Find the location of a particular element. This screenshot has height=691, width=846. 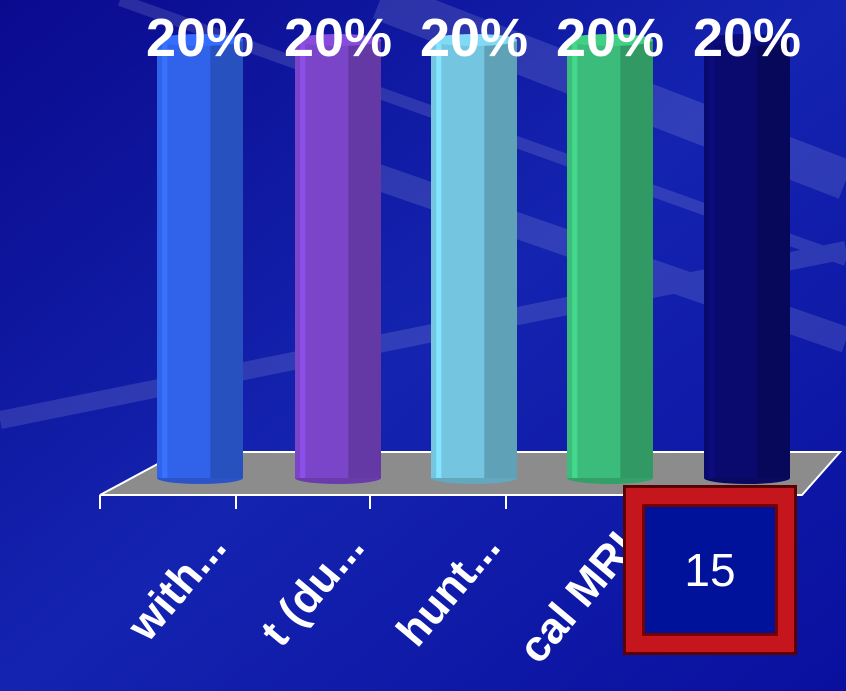

value-label-2: 20% is located at coordinates (338, 38).